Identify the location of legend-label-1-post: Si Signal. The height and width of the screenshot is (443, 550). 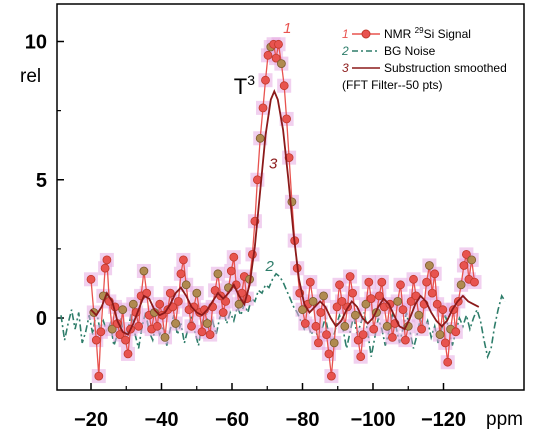
(447, 34).